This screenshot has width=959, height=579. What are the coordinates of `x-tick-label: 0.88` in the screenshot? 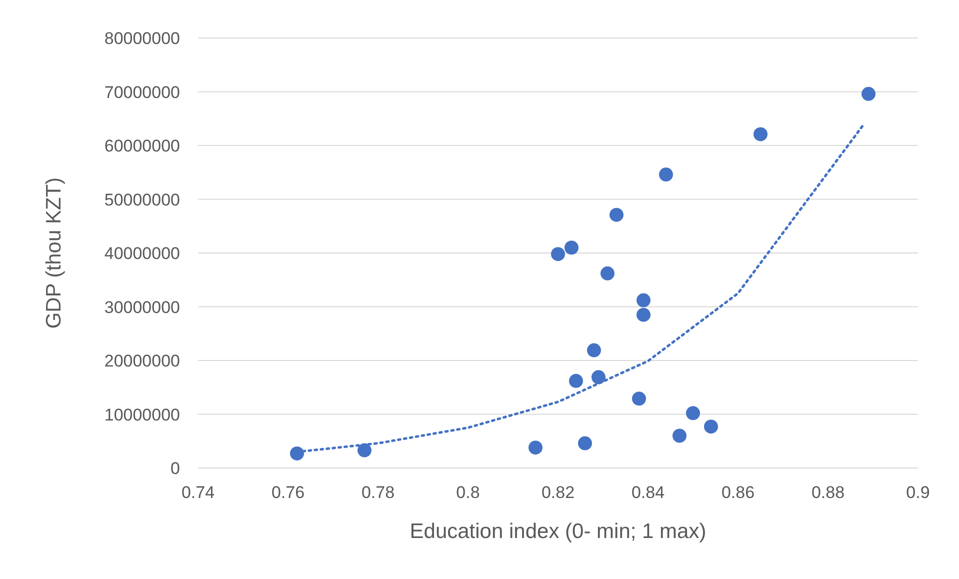 It's located at (828, 492).